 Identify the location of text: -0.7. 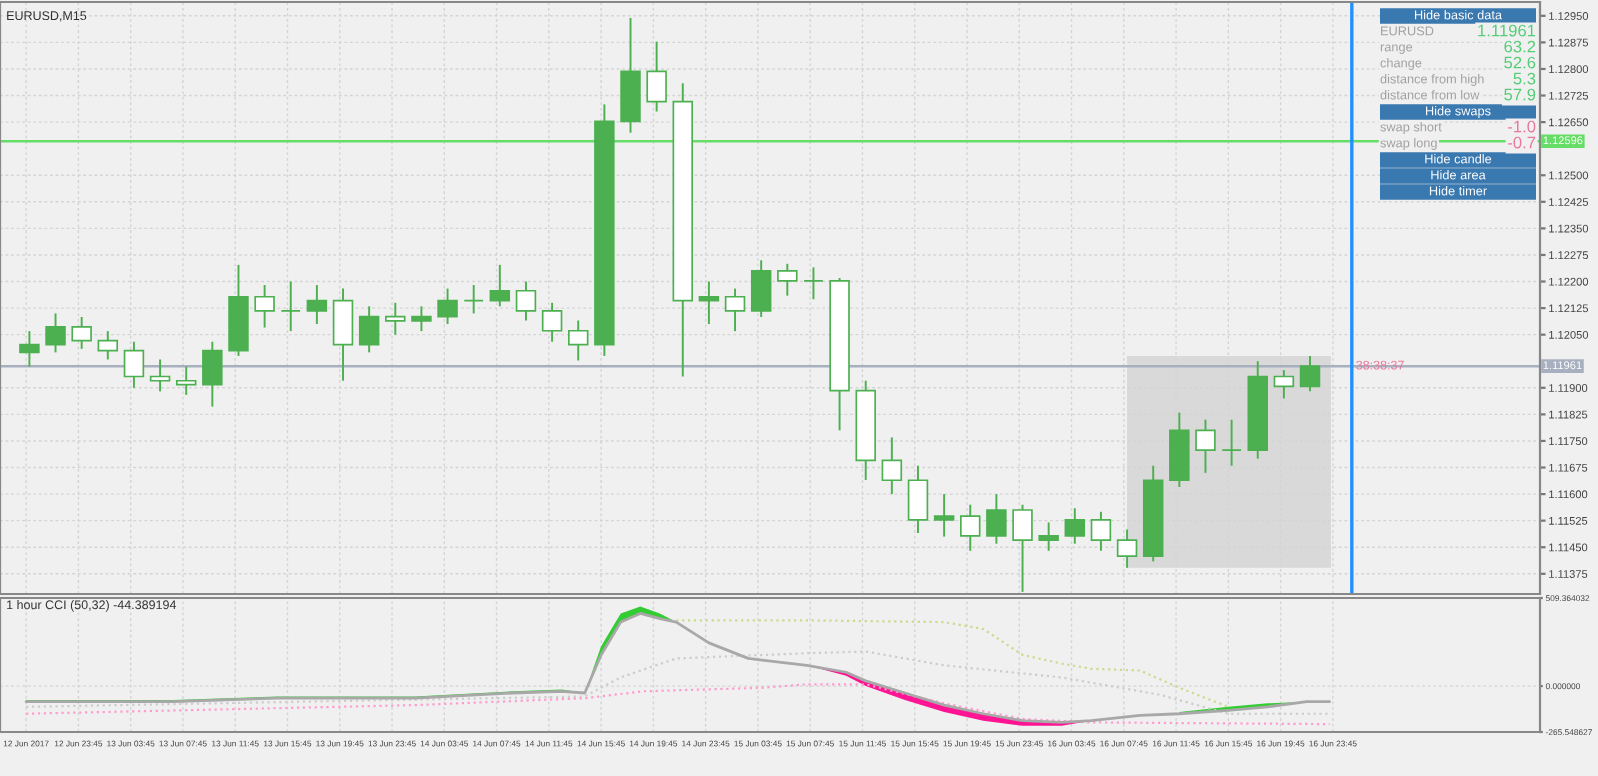
(1522, 142).